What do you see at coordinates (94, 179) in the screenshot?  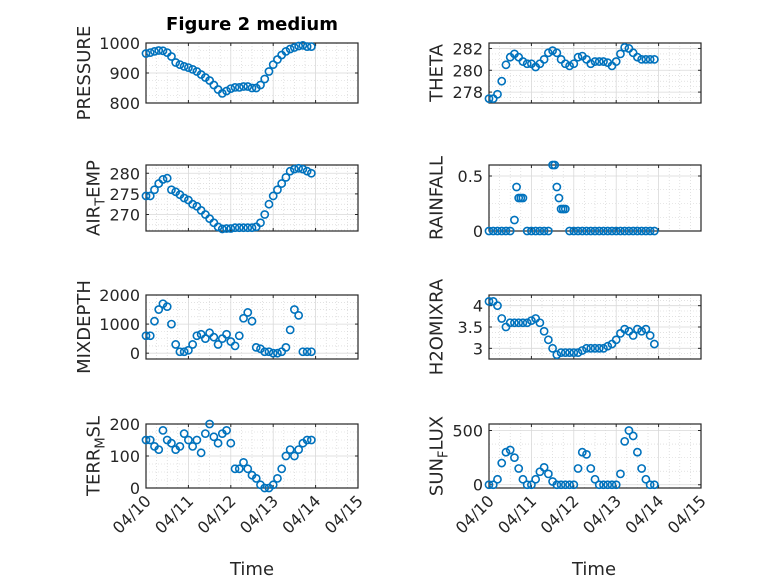 I see `y-axis-label-rest: EMP` at bounding box center [94, 179].